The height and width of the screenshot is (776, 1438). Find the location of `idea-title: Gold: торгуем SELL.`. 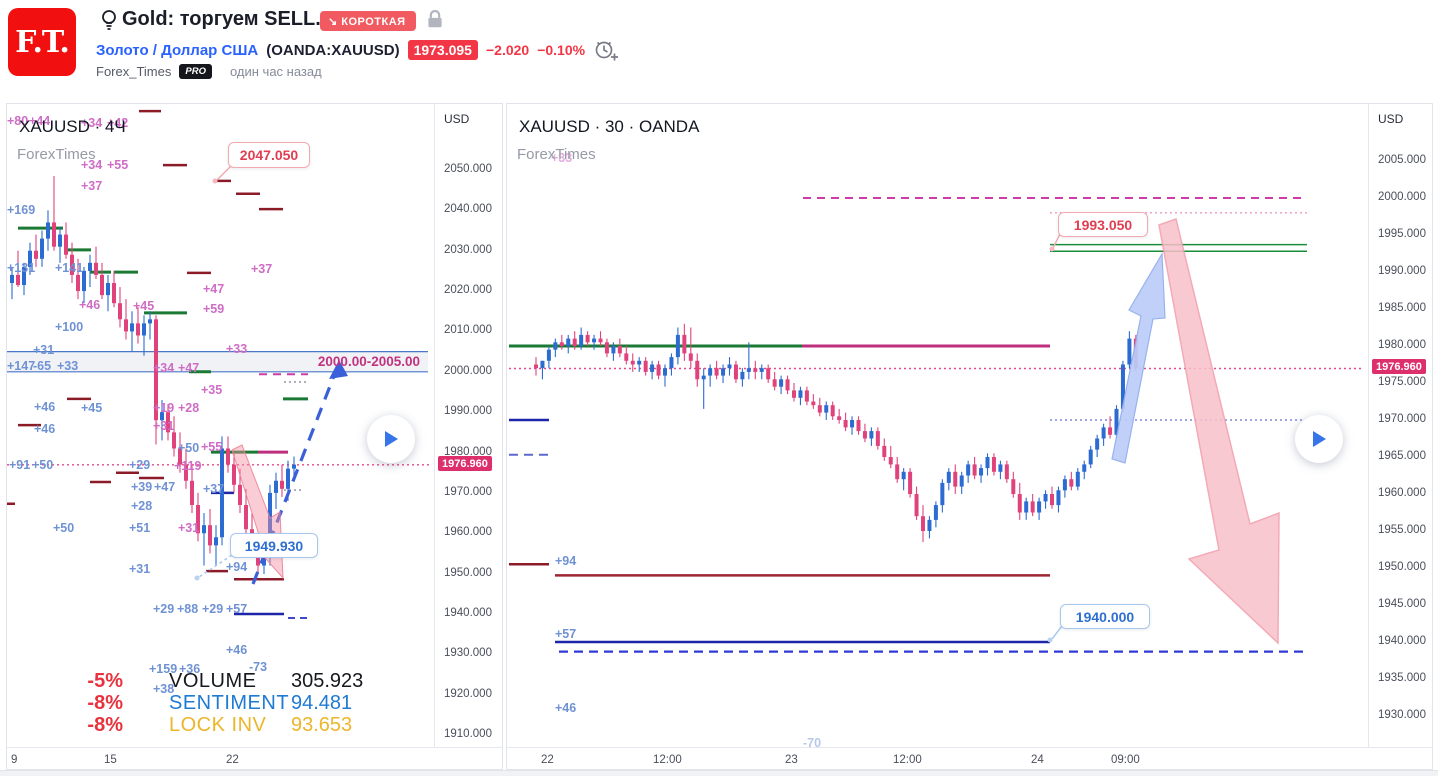

idea-title: Gold: торгуем SELL. is located at coordinates (221, 19).